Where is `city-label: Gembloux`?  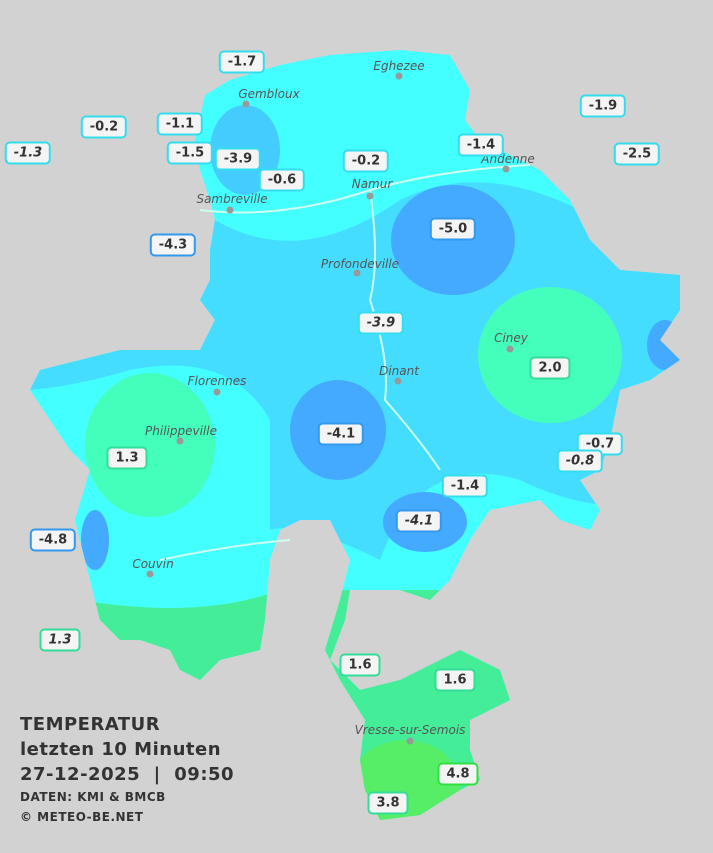 city-label: Gembloux is located at coordinates (269, 94).